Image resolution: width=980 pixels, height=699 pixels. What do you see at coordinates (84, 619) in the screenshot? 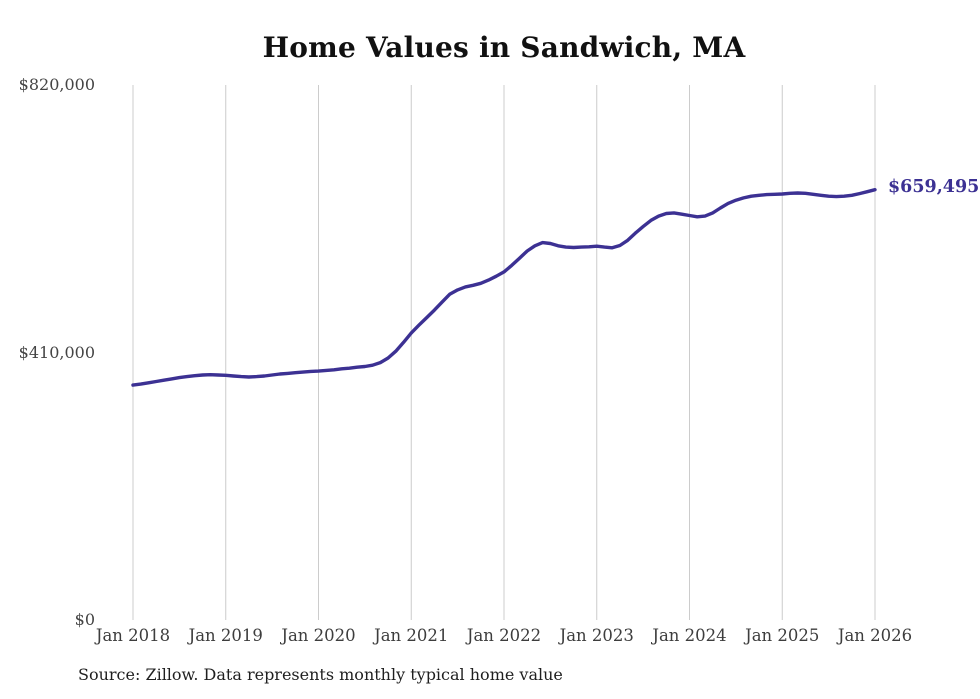
I see `y-tick-label: $0` at bounding box center [84, 619].